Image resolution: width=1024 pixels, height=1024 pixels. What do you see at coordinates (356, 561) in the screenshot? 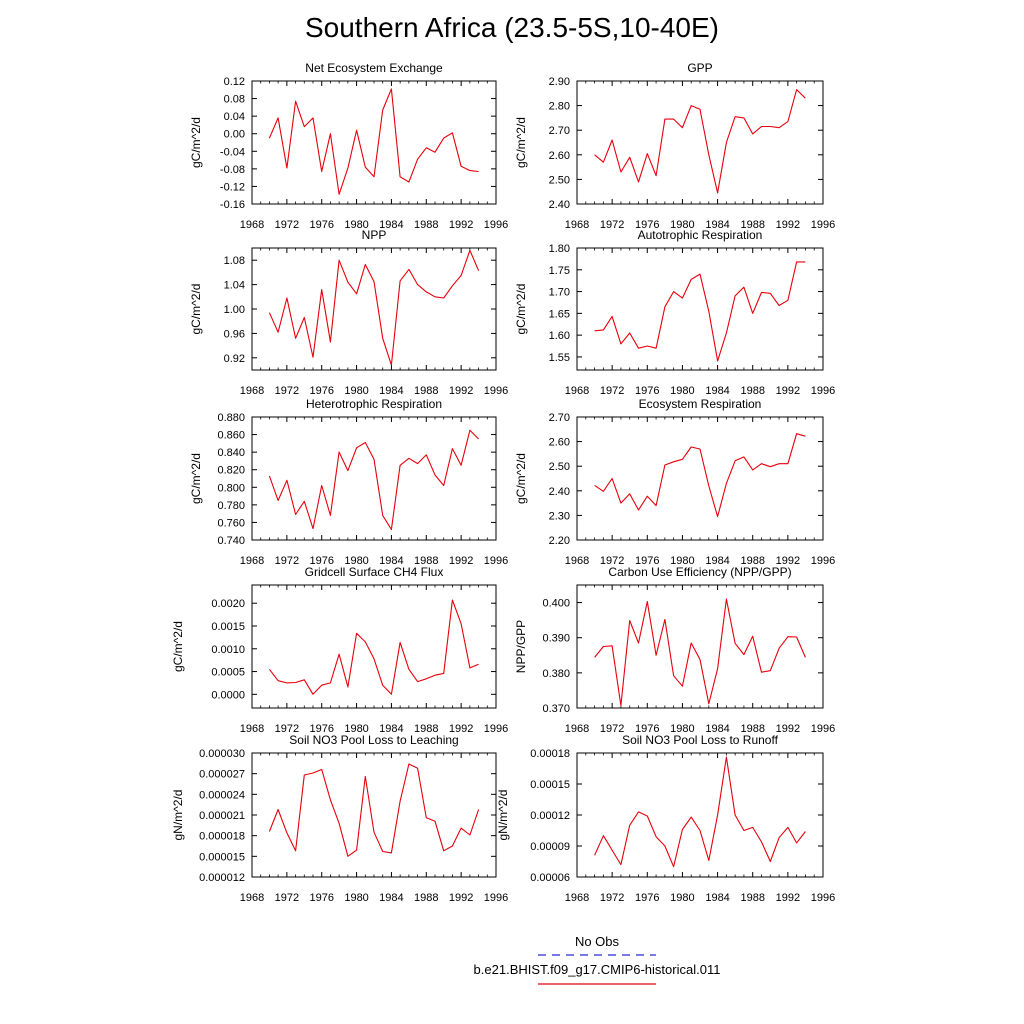
I see `panel-4-xtick-label: 1980` at bounding box center [356, 561].